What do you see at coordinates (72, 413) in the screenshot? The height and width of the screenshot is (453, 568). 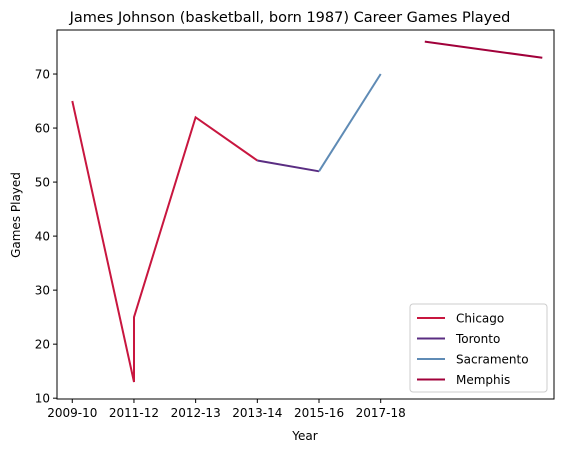 I see `x-tick-label: 2009-10` at bounding box center [72, 413].